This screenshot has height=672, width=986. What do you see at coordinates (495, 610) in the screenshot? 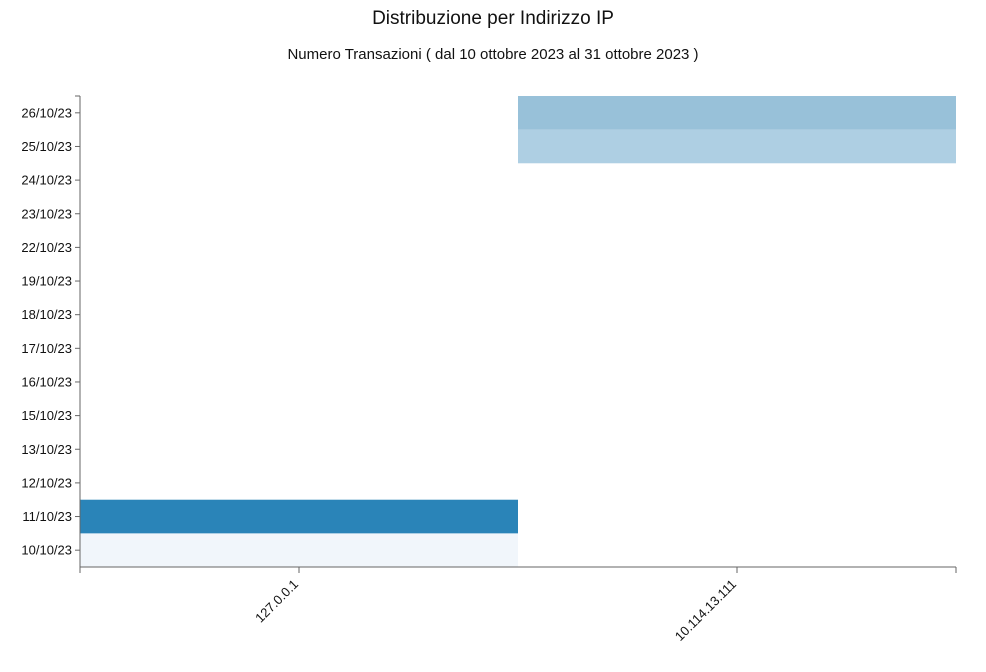
I see `x-axis-labels: 127.0.0.1 10.114.13.111` at bounding box center [495, 610].